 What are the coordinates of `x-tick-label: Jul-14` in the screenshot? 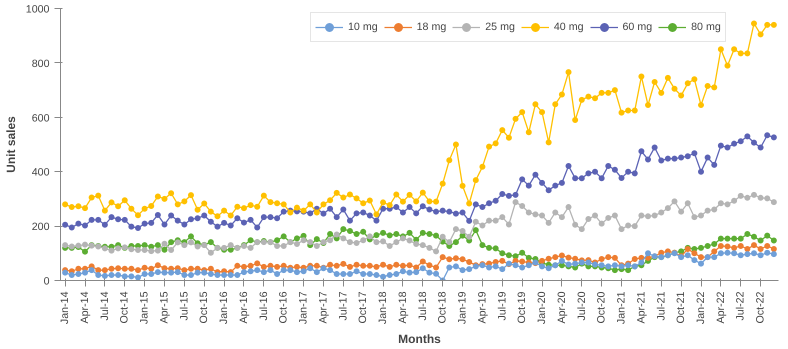 It's located at (104, 306).